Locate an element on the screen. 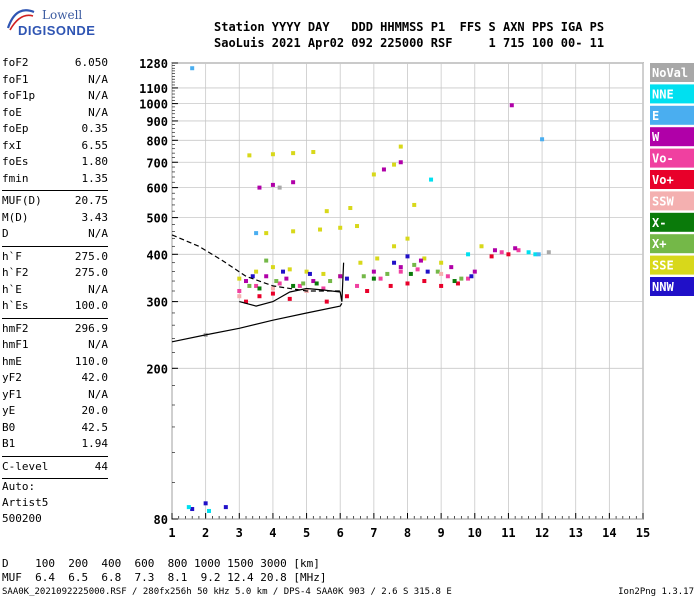  y-tick-label: 600 is located at coordinates (157, 189).